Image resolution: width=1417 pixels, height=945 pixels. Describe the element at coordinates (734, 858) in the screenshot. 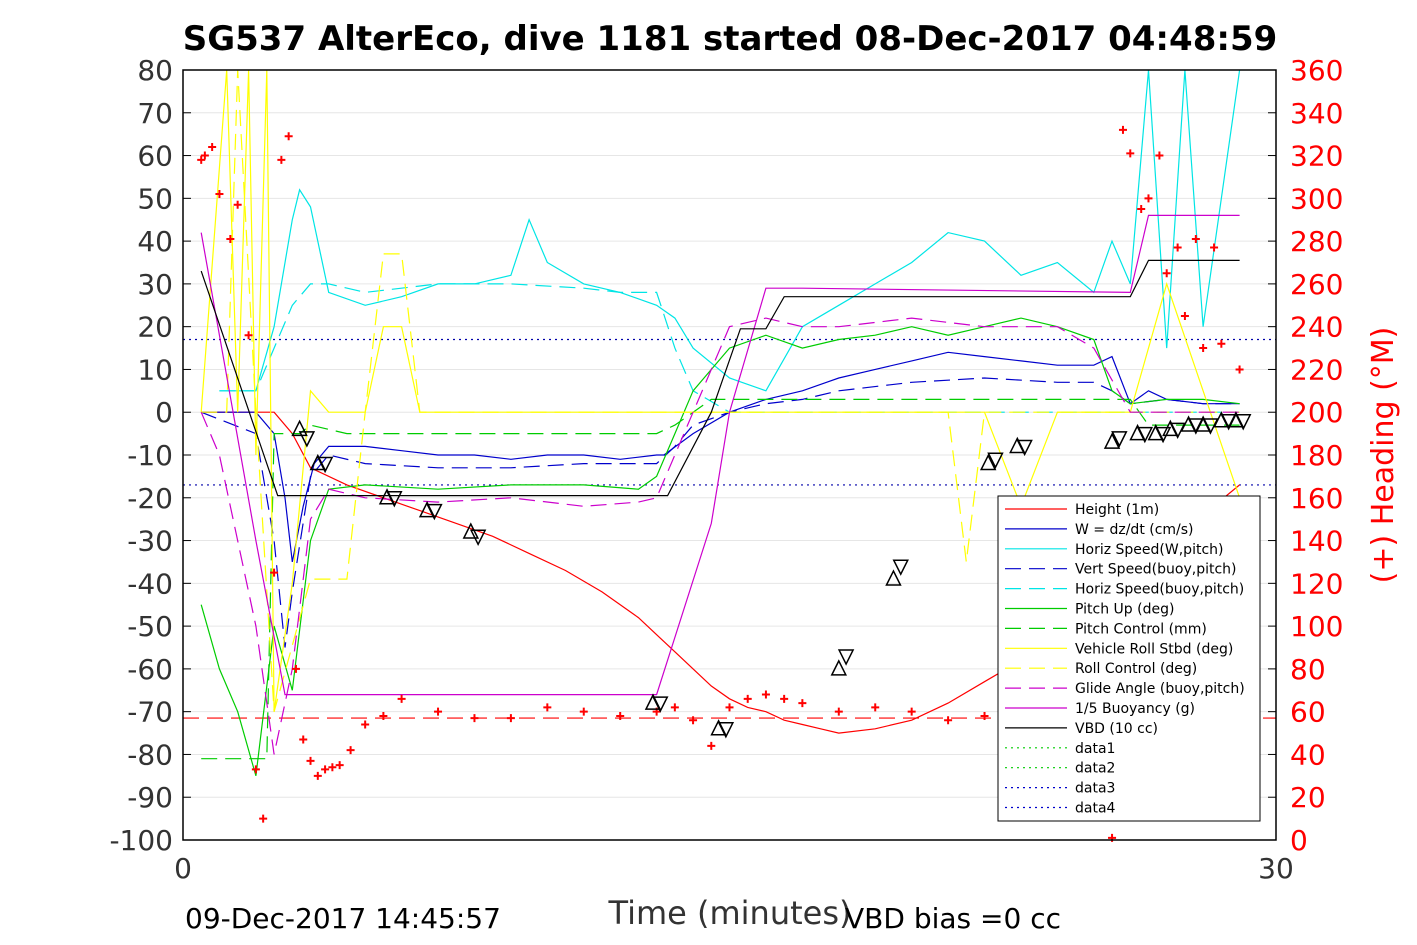

I see `x-axis: 0 30` at that location.